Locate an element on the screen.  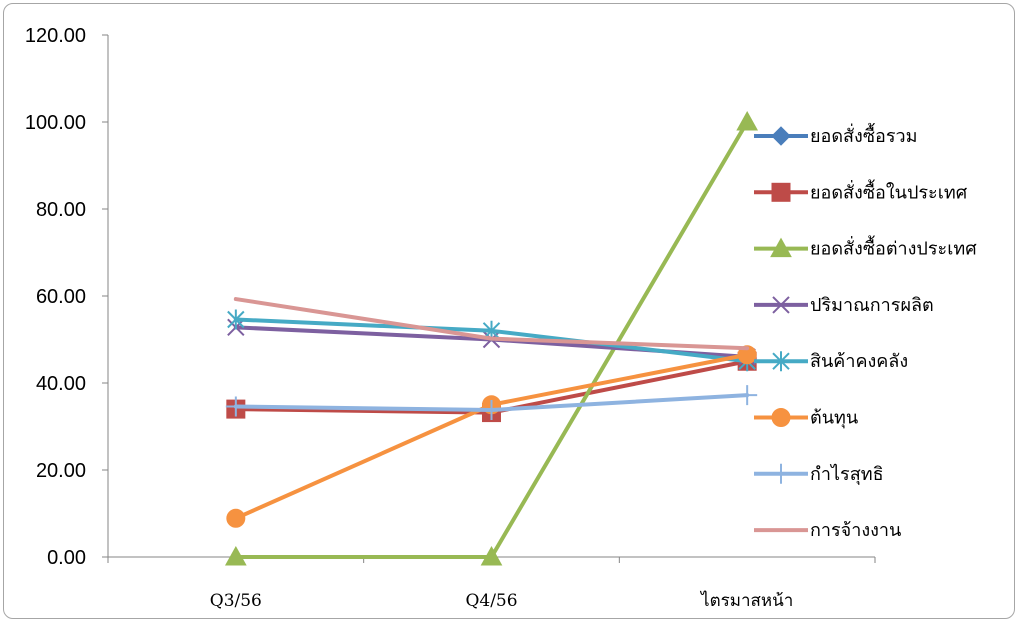
legend-label: ปริมาณการผลิต is located at coordinates (872, 305).